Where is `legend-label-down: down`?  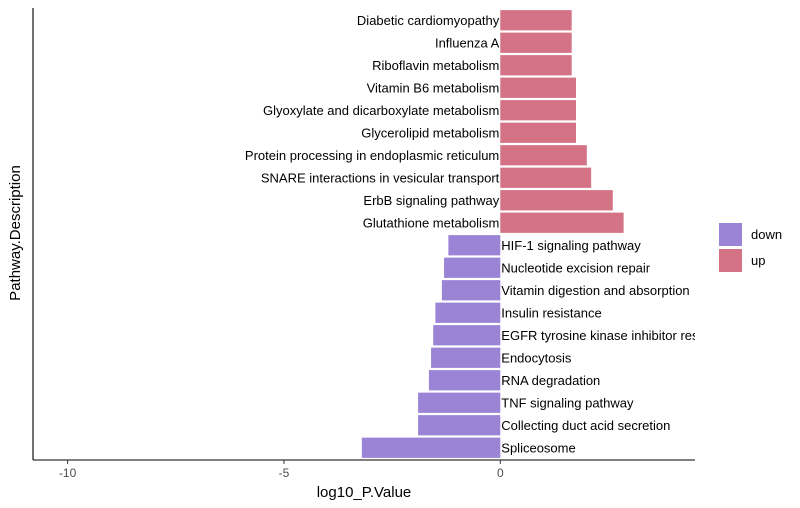 legend-label-down: down is located at coordinates (766, 234).